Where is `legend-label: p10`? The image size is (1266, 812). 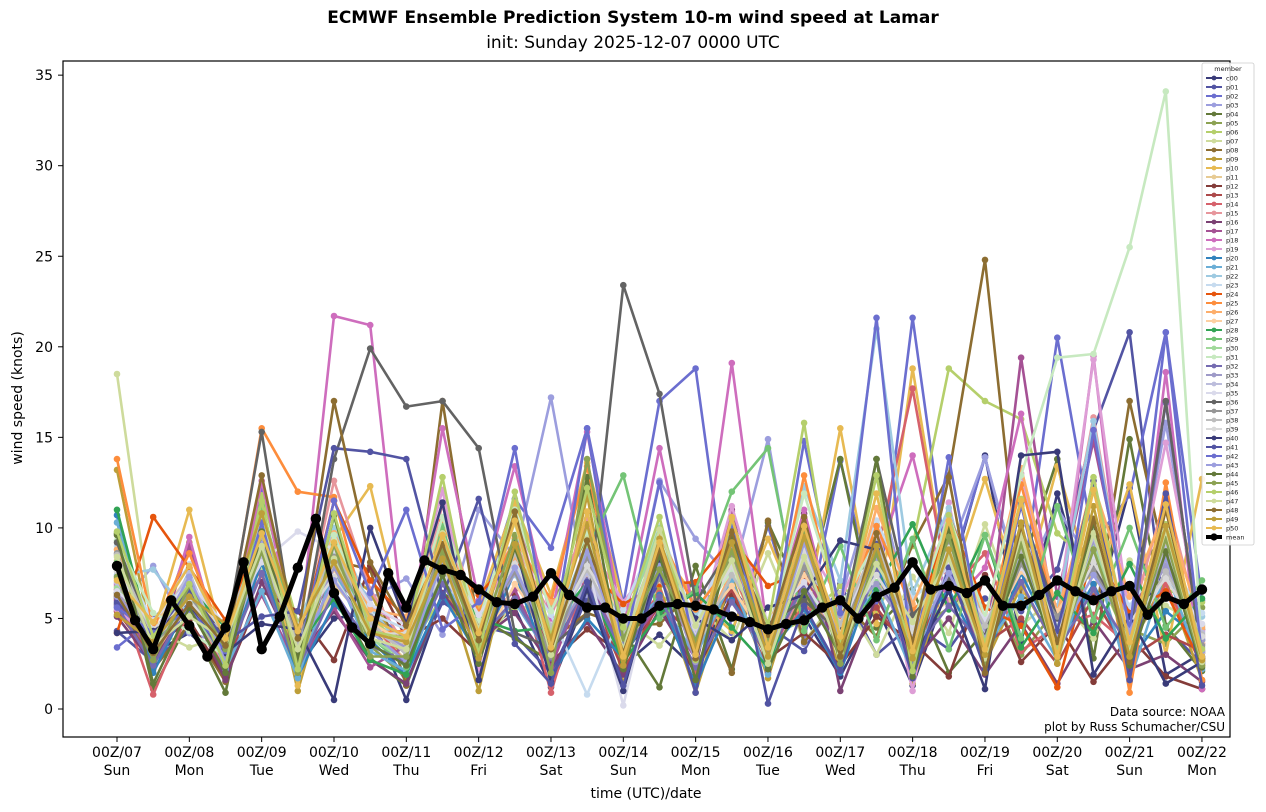 legend-label: p10 is located at coordinates (1232, 168).